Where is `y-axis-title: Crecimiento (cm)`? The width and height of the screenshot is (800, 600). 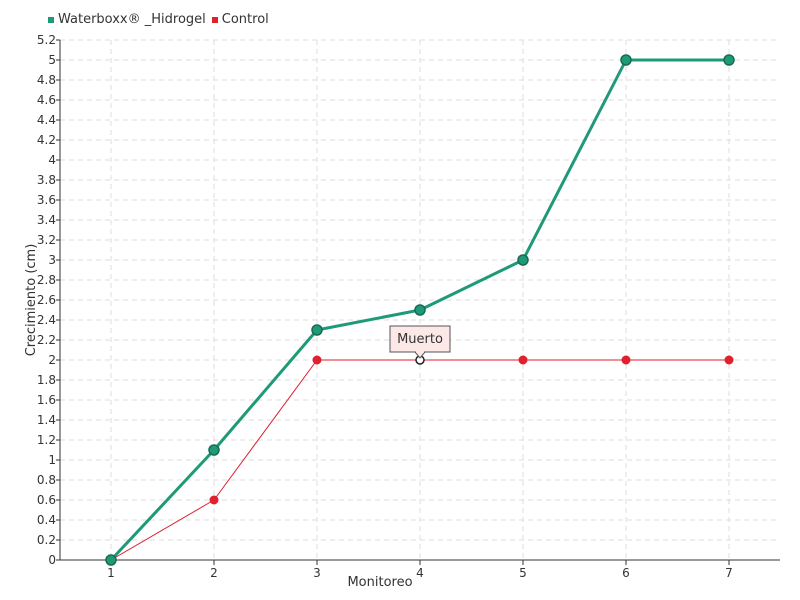 y-axis-title: Crecimiento (cm) is located at coordinates (31, 300).